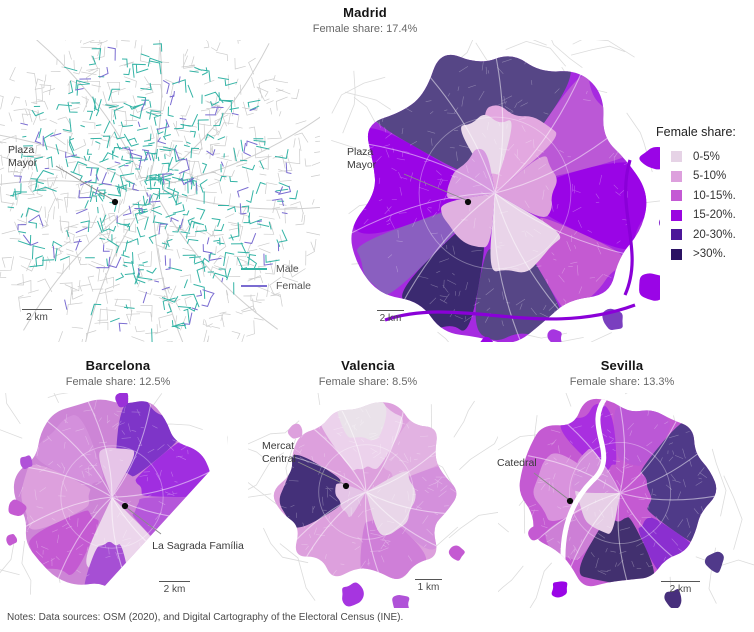 The height and width of the screenshot is (632, 754). What do you see at coordinates (714, 234) in the screenshot?
I see `legend-label: 20-30%.` at bounding box center [714, 234].